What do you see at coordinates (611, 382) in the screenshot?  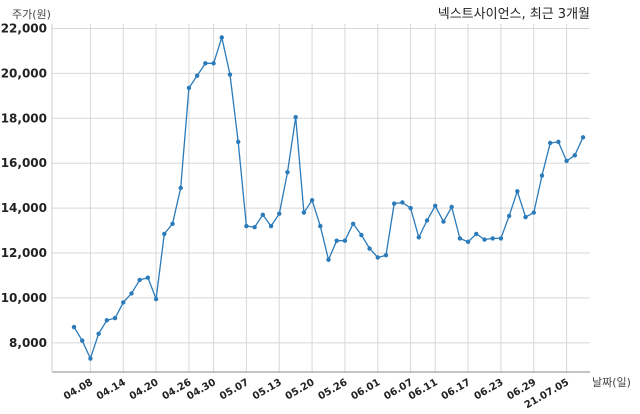 I see `x-axis-label: 날짜(일)` at bounding box center [611, 382].